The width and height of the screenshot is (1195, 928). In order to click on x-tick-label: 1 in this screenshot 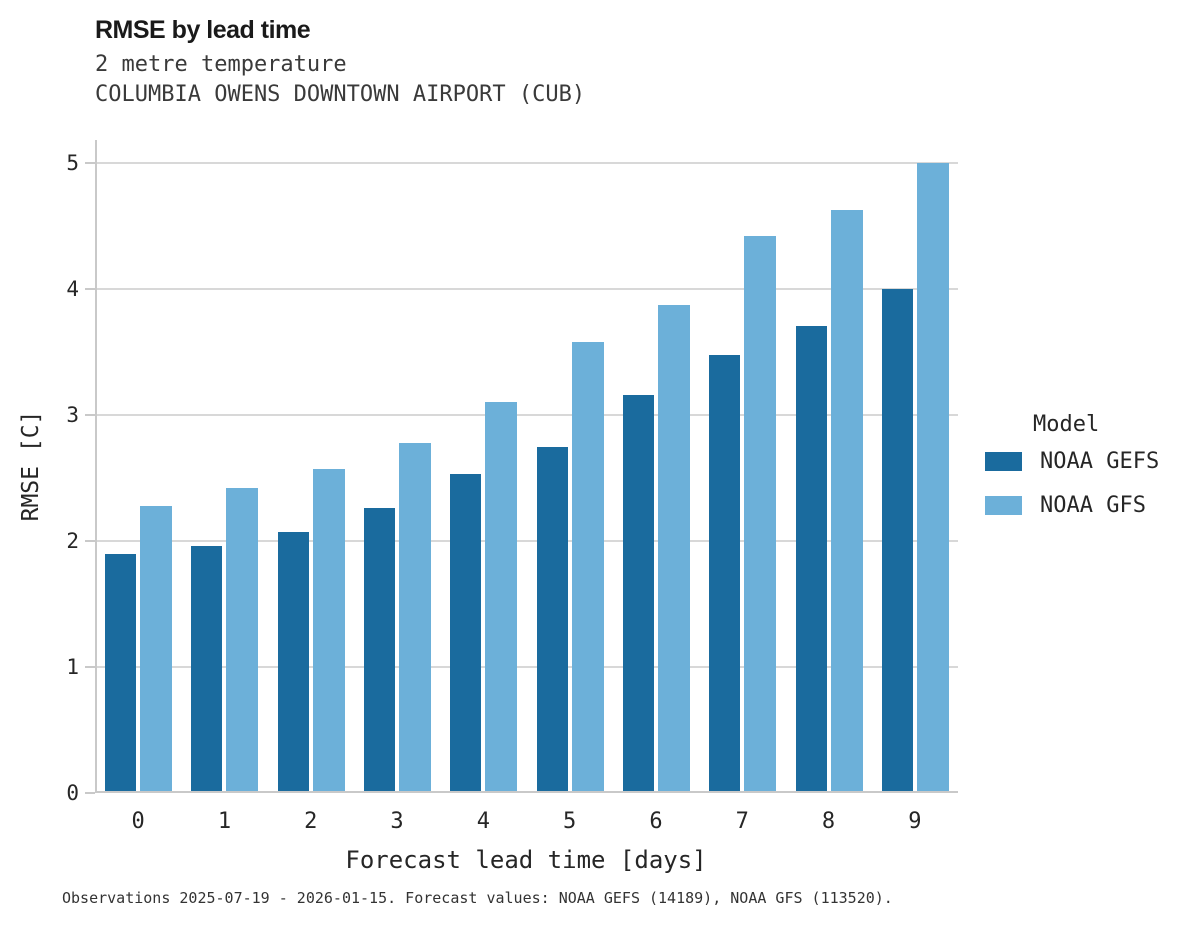, I will do `click(224, 821)`.